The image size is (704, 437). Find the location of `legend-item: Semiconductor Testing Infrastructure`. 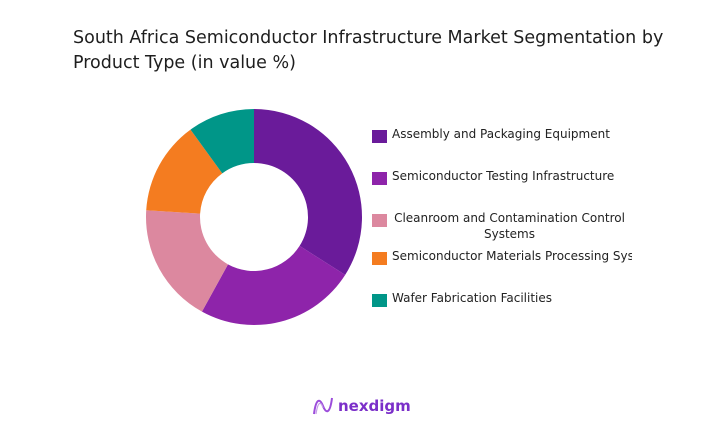

legend-item: Semiconductor Testing Infrastructure is located at coordinates (493, 176).